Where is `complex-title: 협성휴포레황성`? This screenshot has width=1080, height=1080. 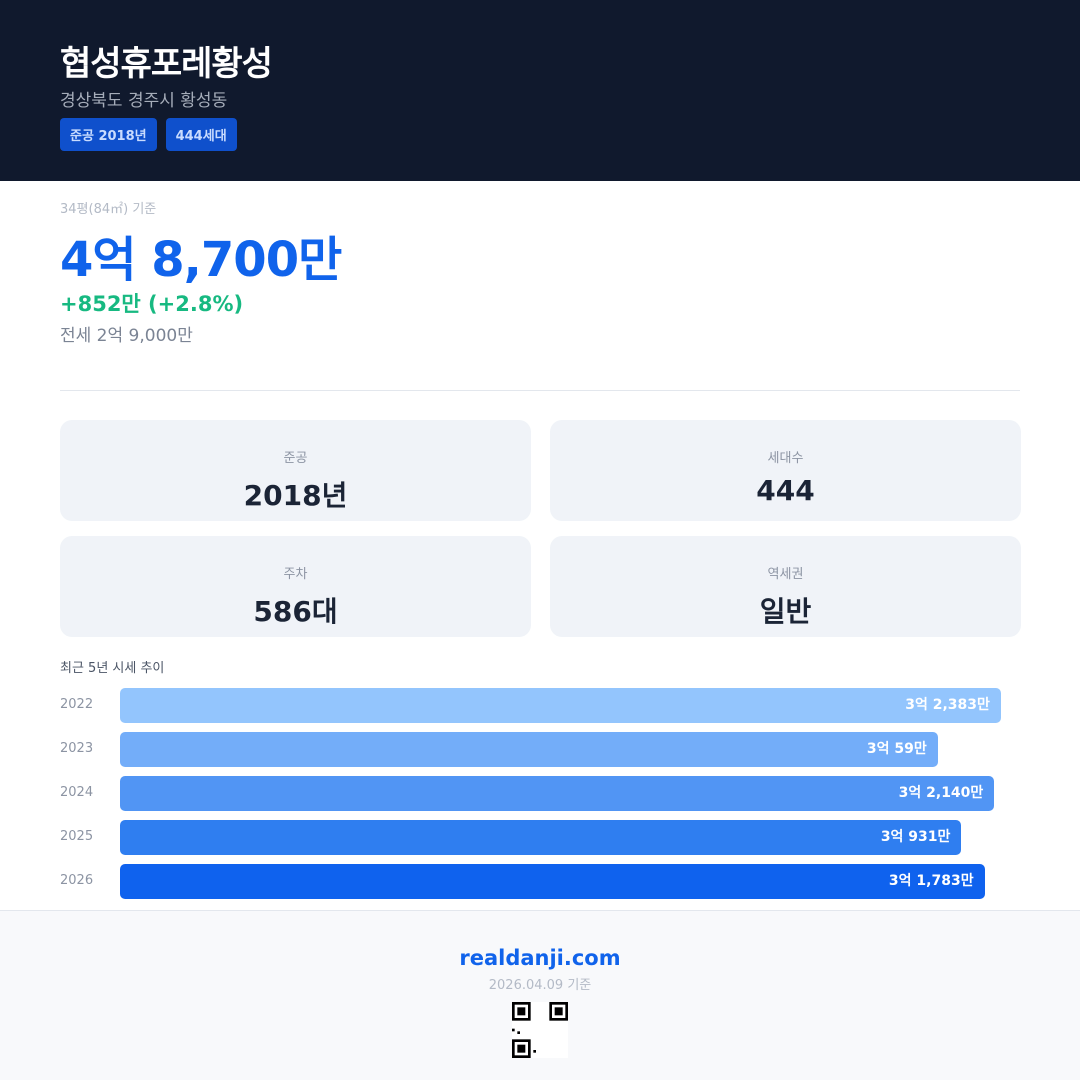
complex-title: 협성휴포레황성 is located at coordinates (166, 64).